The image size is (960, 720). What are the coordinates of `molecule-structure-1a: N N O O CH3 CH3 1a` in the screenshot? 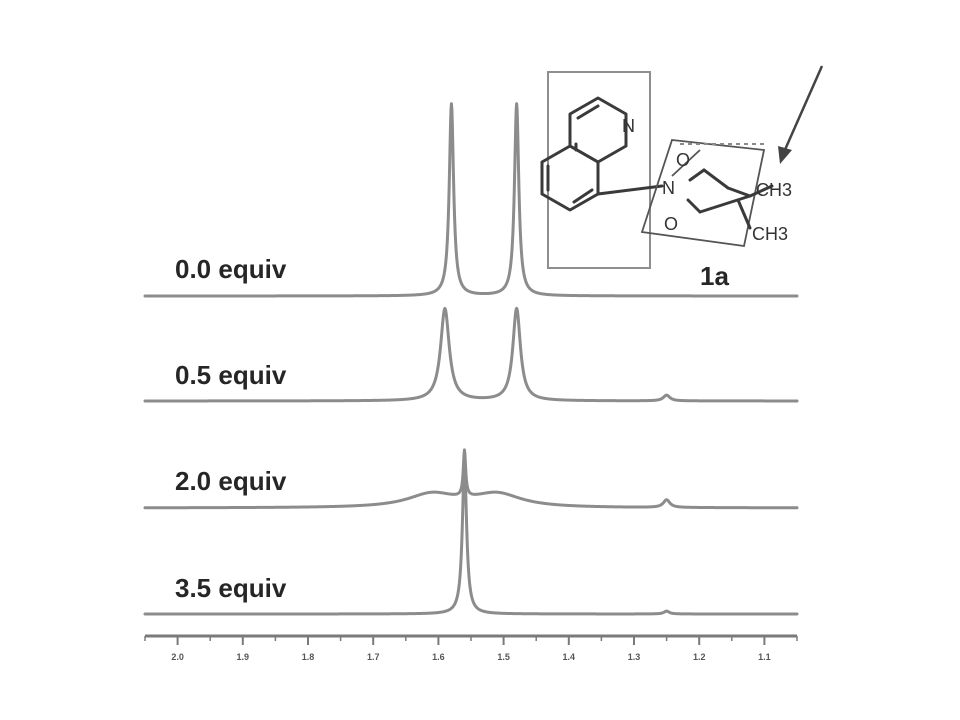 It's located at (682, 178).